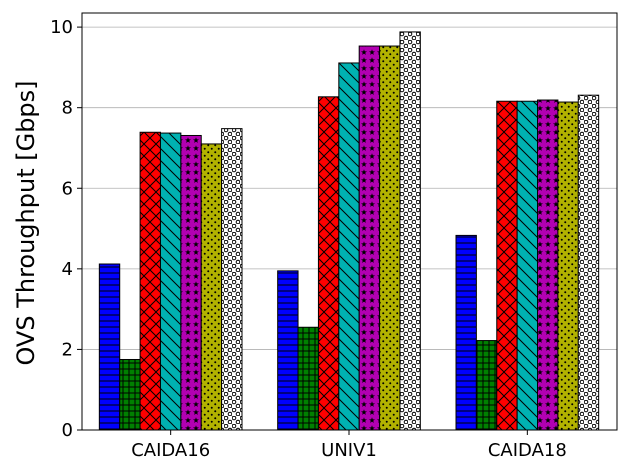  Describe the element at coordinates (67, 188) in the screenshot. I see `y-tick-label: 6` at that location.